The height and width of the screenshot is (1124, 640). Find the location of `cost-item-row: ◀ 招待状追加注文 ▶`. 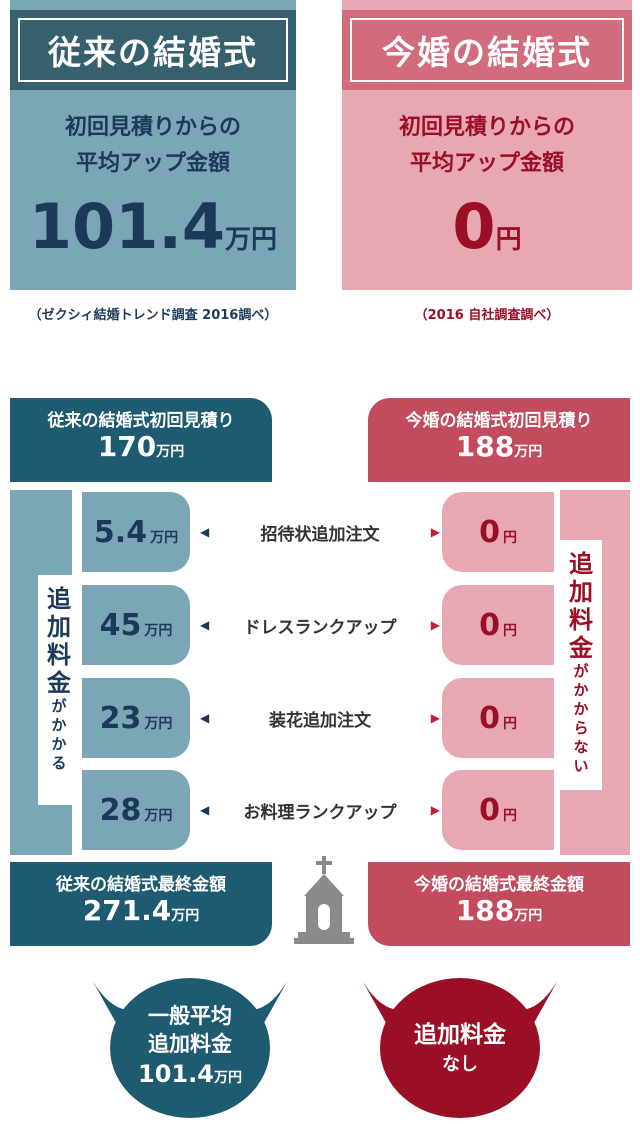

cost-item-row: ◀ 招待状追加注文 ▶ is located at coordinates (320, 532).